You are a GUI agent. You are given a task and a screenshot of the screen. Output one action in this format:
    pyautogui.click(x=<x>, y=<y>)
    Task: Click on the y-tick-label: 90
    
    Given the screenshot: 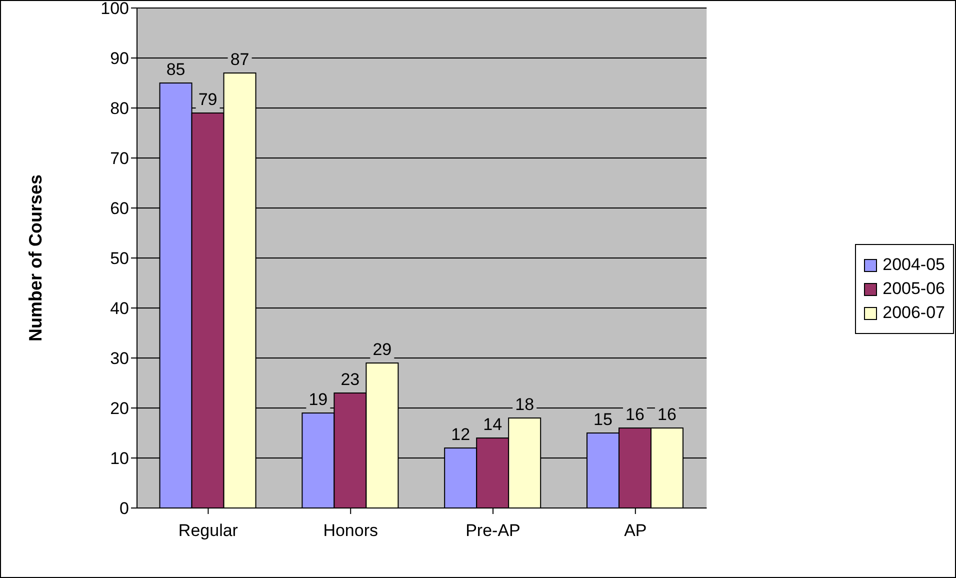 What is the action you would take?
    pyautogui.click(x=119, y=58)
    